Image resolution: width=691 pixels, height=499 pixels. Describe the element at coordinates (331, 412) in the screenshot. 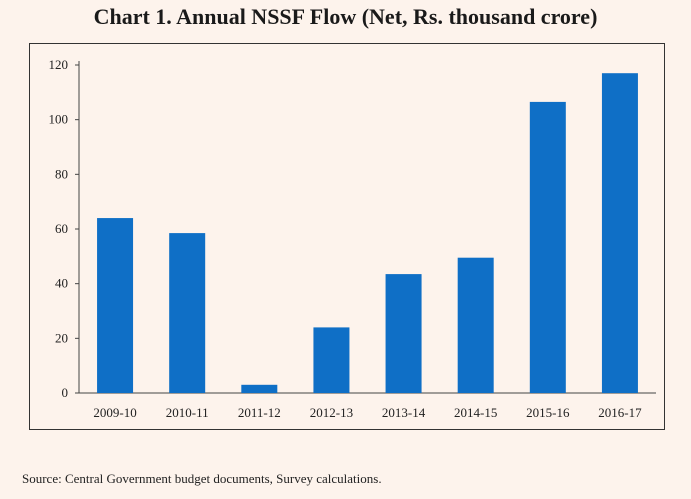

I see `x-tick-label: 2012-13` at that location.